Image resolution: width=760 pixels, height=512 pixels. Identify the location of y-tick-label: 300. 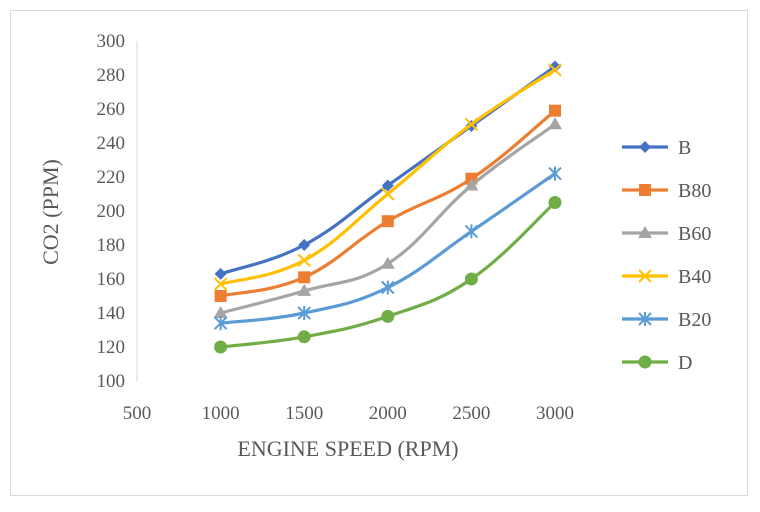
(111, 41).